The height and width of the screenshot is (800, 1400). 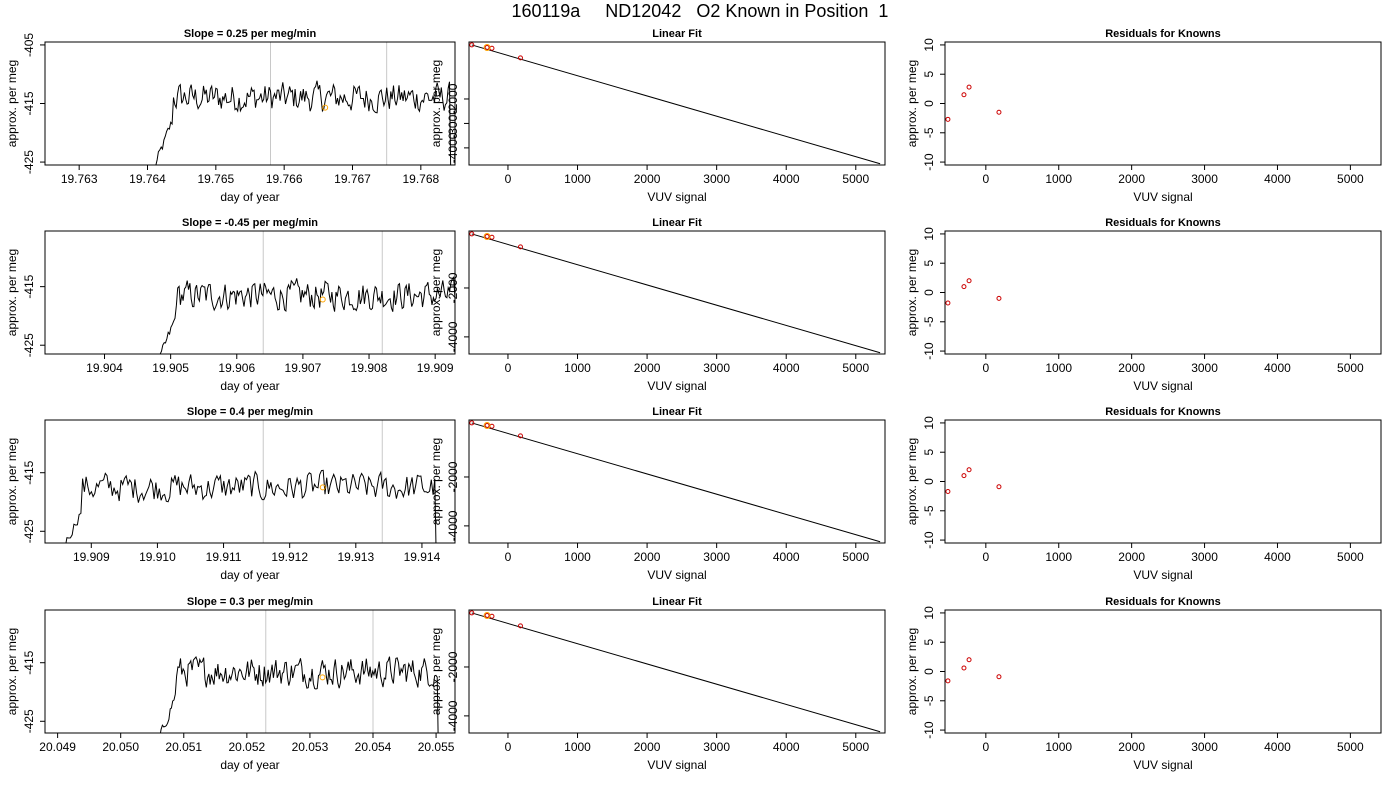 I want to click on x-axis-label: day of year, so click(x=249, y=575).